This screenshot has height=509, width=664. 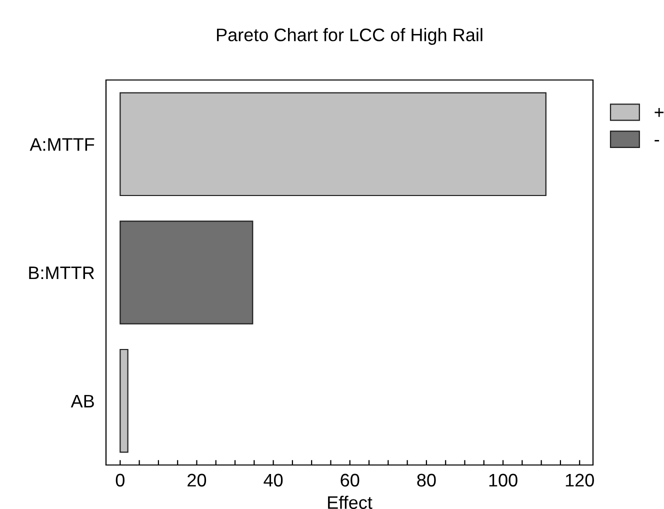 I want to click on legend-label: -, so click(x=657, y=141).